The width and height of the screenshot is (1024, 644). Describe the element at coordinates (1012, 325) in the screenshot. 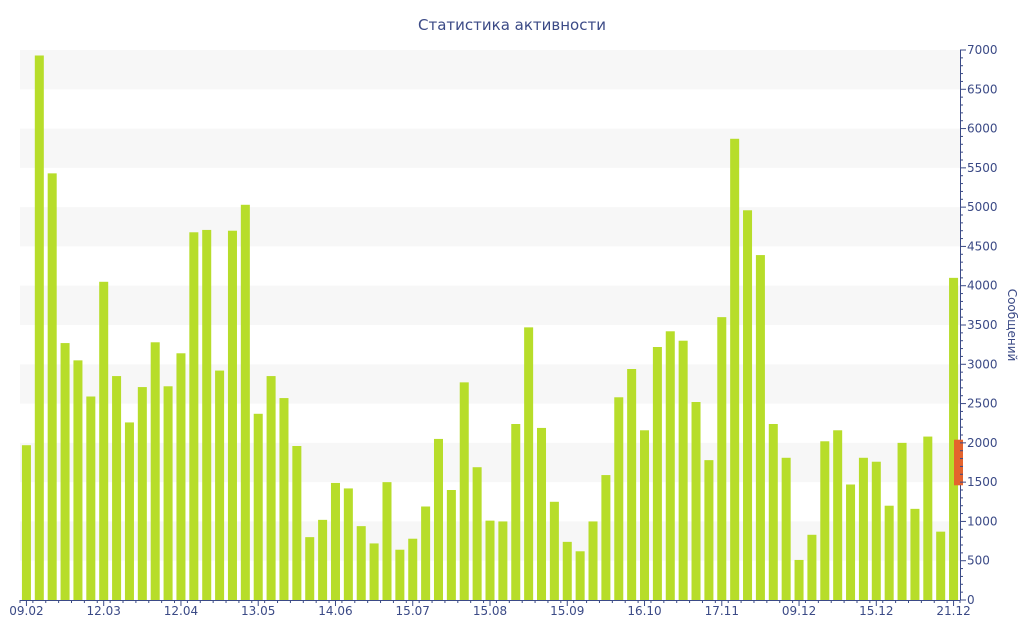

I see `y-axis-label: Сообщений` at that location.